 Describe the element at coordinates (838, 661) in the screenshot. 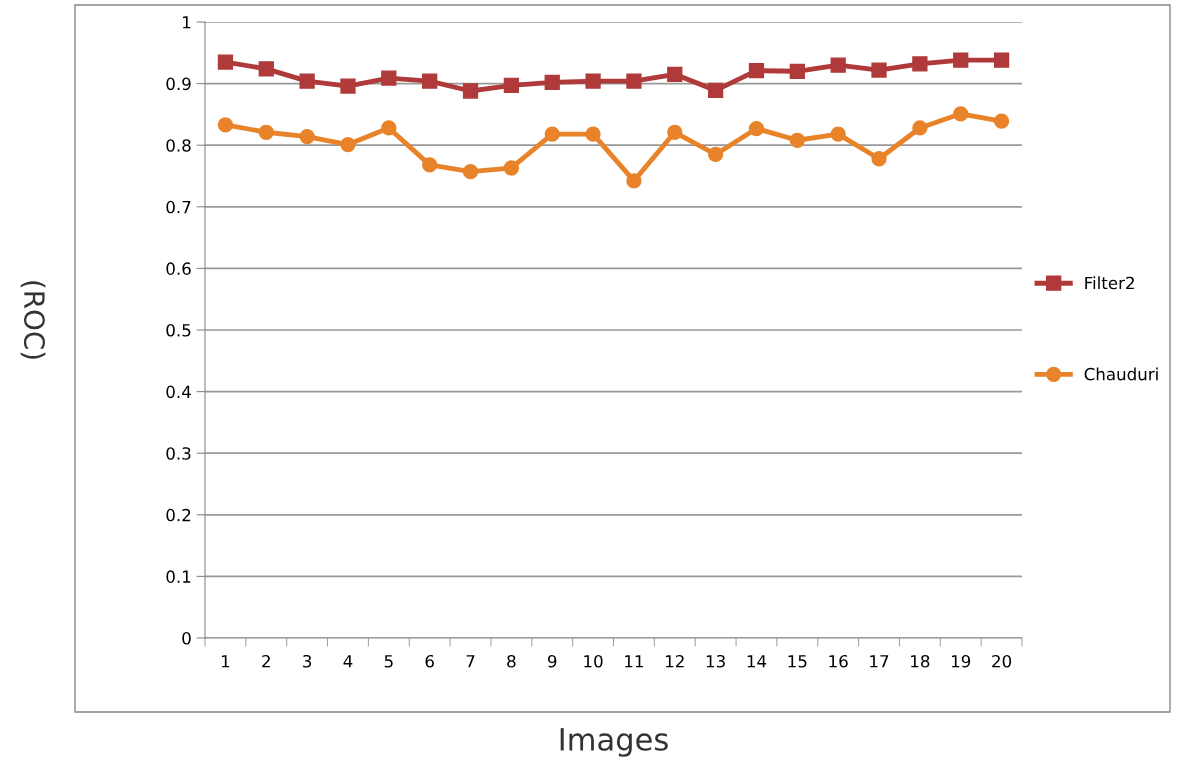

I see `x-tick-label: 16` at that location.